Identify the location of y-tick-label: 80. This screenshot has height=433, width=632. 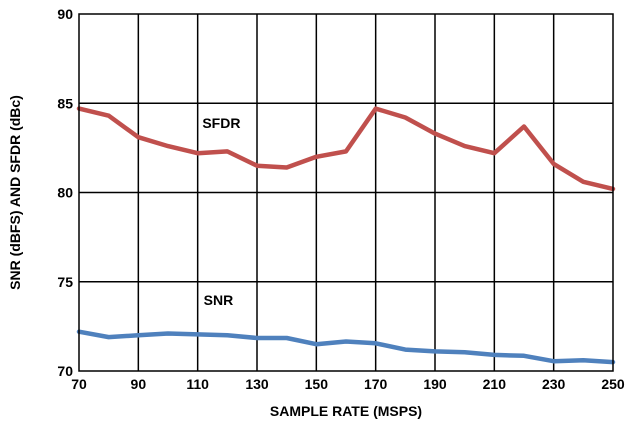
(65, 193).